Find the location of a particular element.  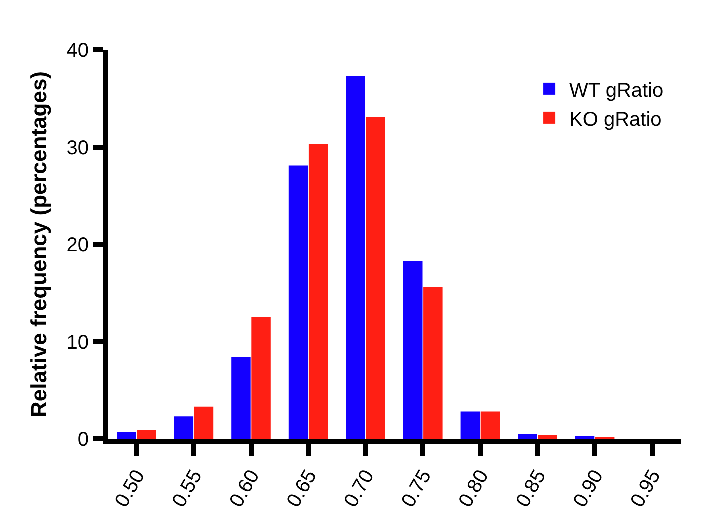

y-tick-label: 30 is located at coordinates (77, 148).